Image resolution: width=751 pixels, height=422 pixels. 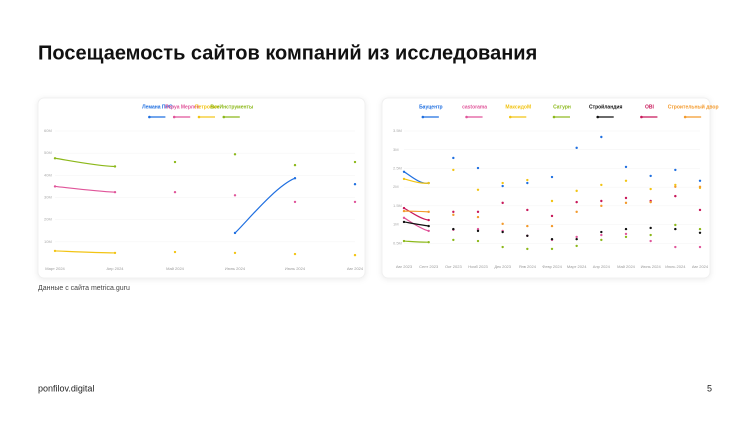 What do you see at coordinates (397, 167) in the screenshot?
I see `y-tick-label: 2.5M` at bounding box center [397, 167].